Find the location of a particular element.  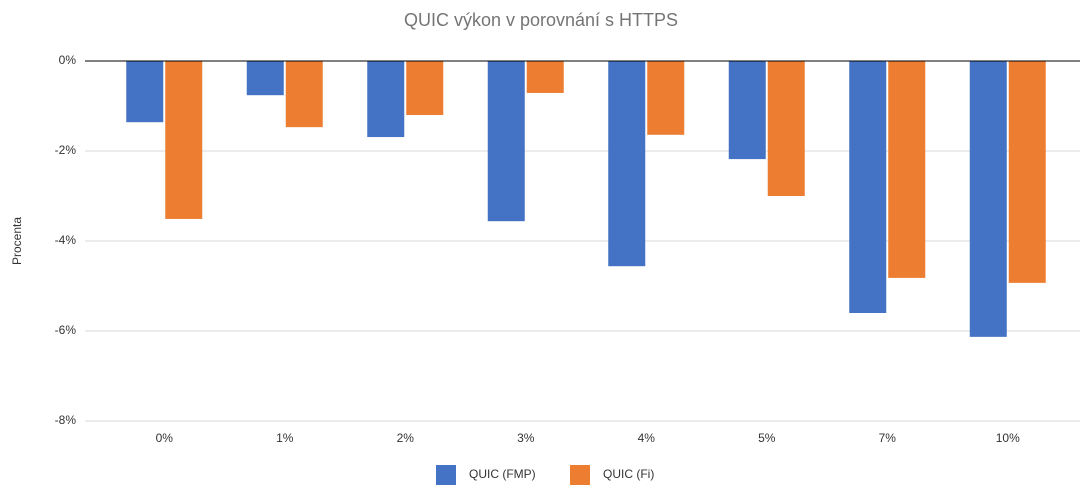

legend-label: QUIC (Fi) is located at coordinates (628, 474).